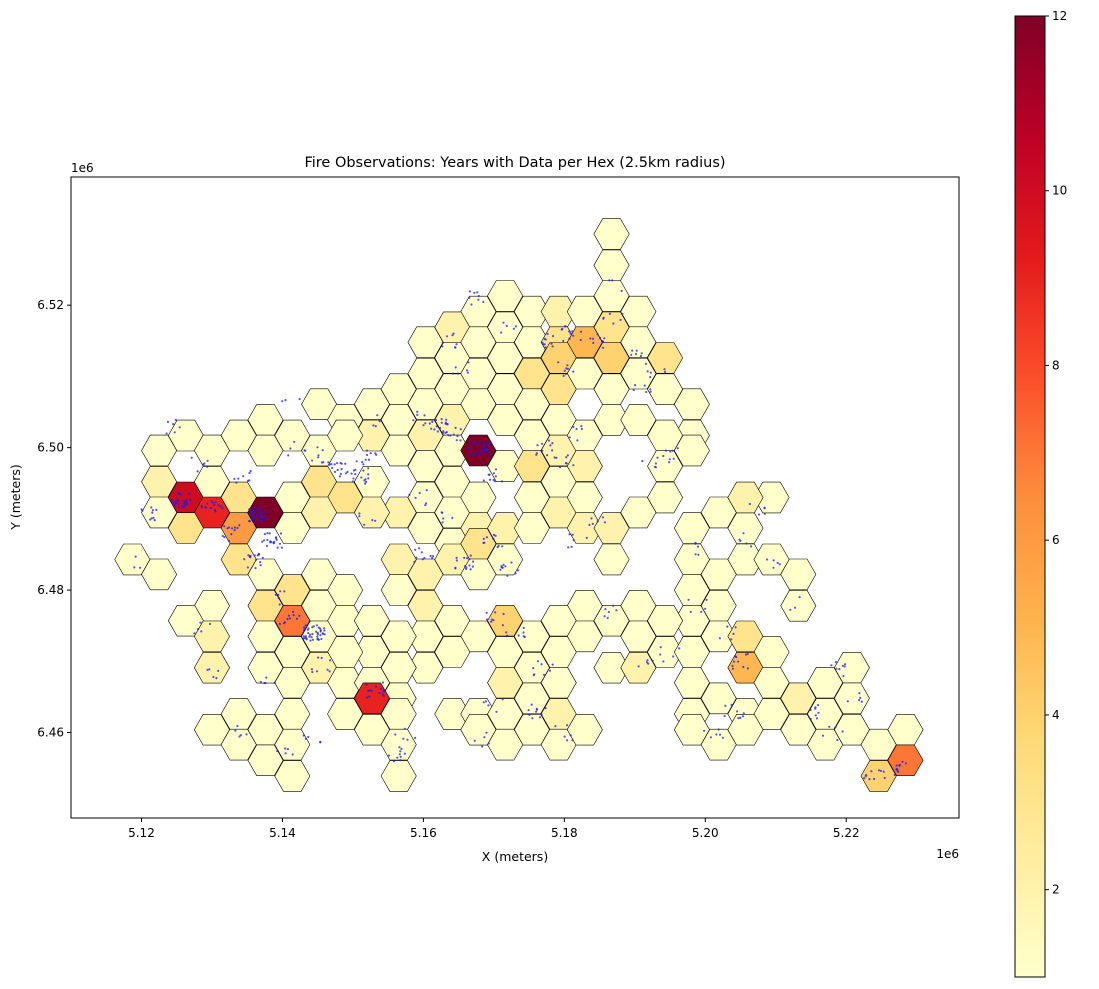  Describe the element at coordinates (15, 497) in the screenshot. I see `y-axis-label: Y (meters)` at that location.